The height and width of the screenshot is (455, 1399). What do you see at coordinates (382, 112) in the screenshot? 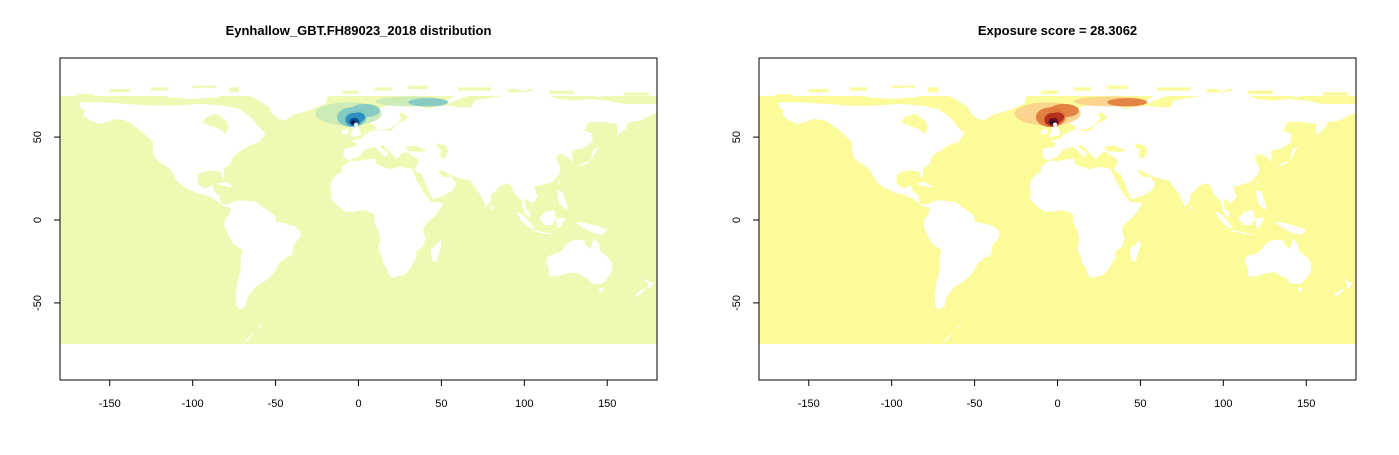
I see `species-distribution-hotspot` at bounding box center [382, 112].